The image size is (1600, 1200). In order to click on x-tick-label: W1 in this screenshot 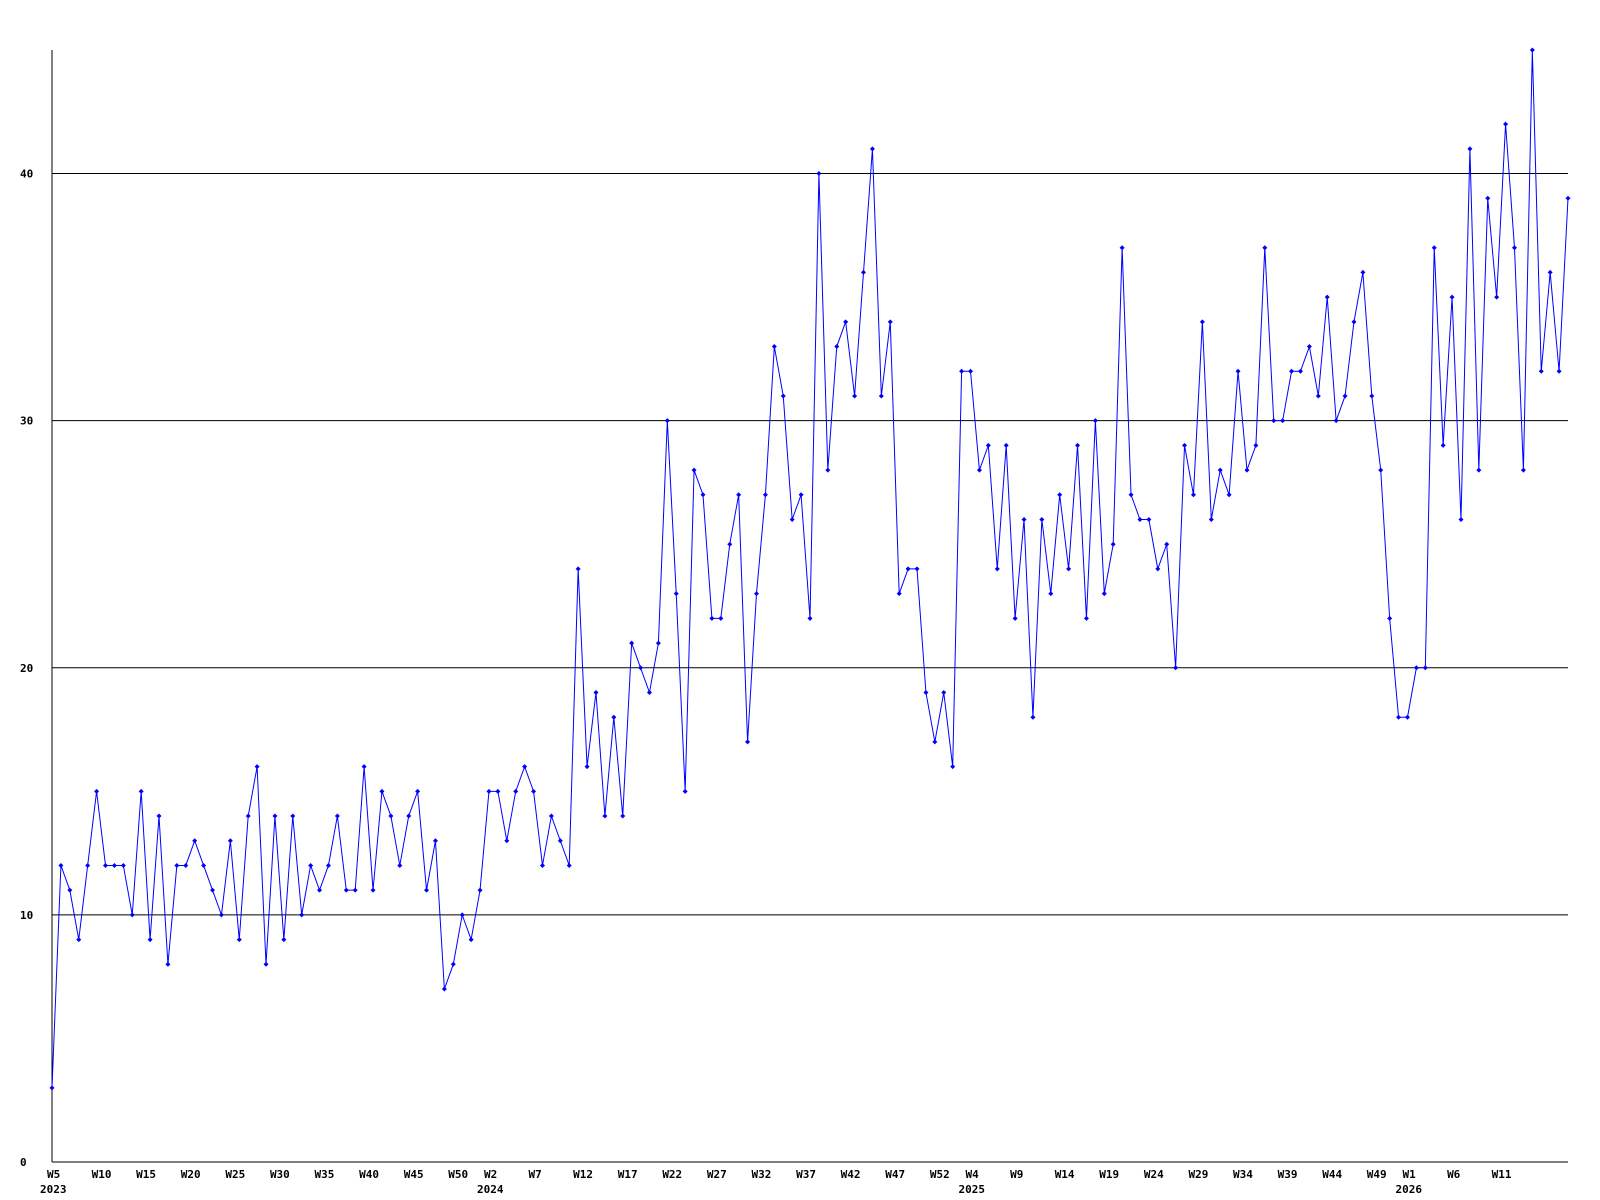, I will do `click(1409, 1174)`.